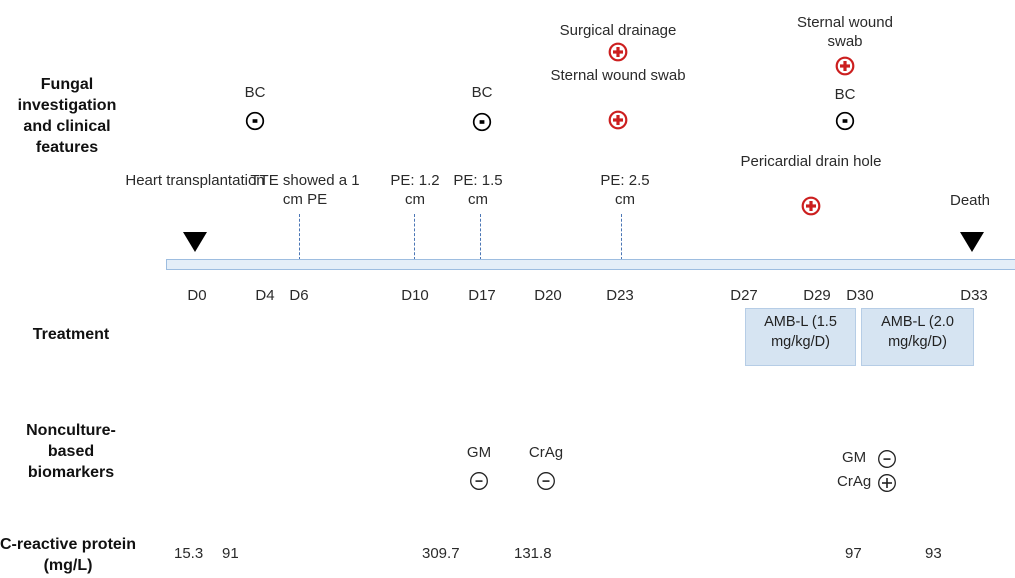  Describe the element at coordinates (887, 483) in the screenshot. I see `plus-circle-icon` at that location.